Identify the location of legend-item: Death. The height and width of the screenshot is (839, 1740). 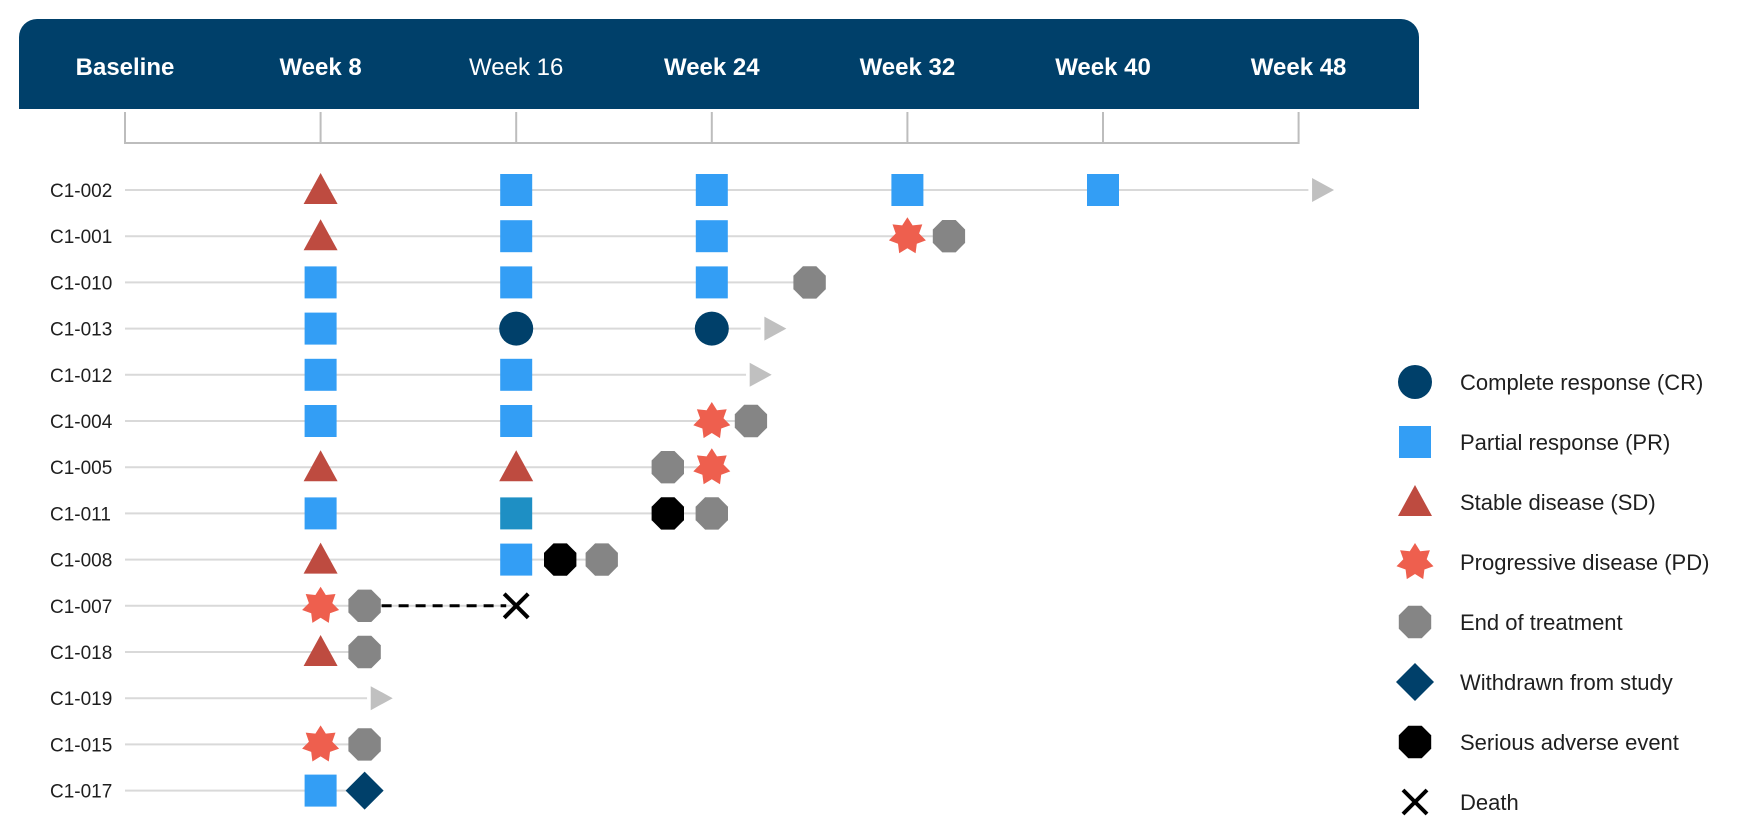
(1460, 802).